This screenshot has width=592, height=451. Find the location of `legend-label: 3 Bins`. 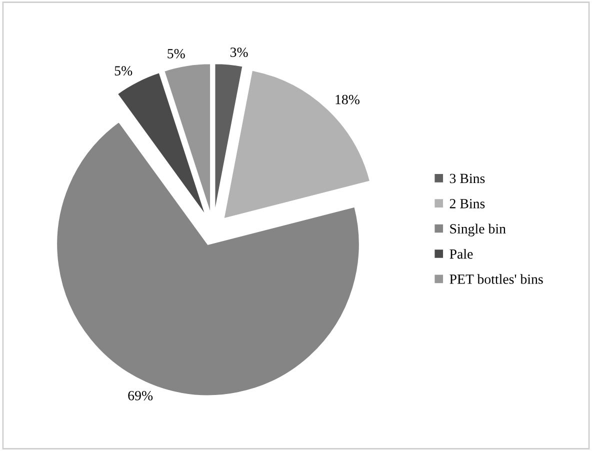

legend-label: 3 Bins is located at coordinates (467, 179).